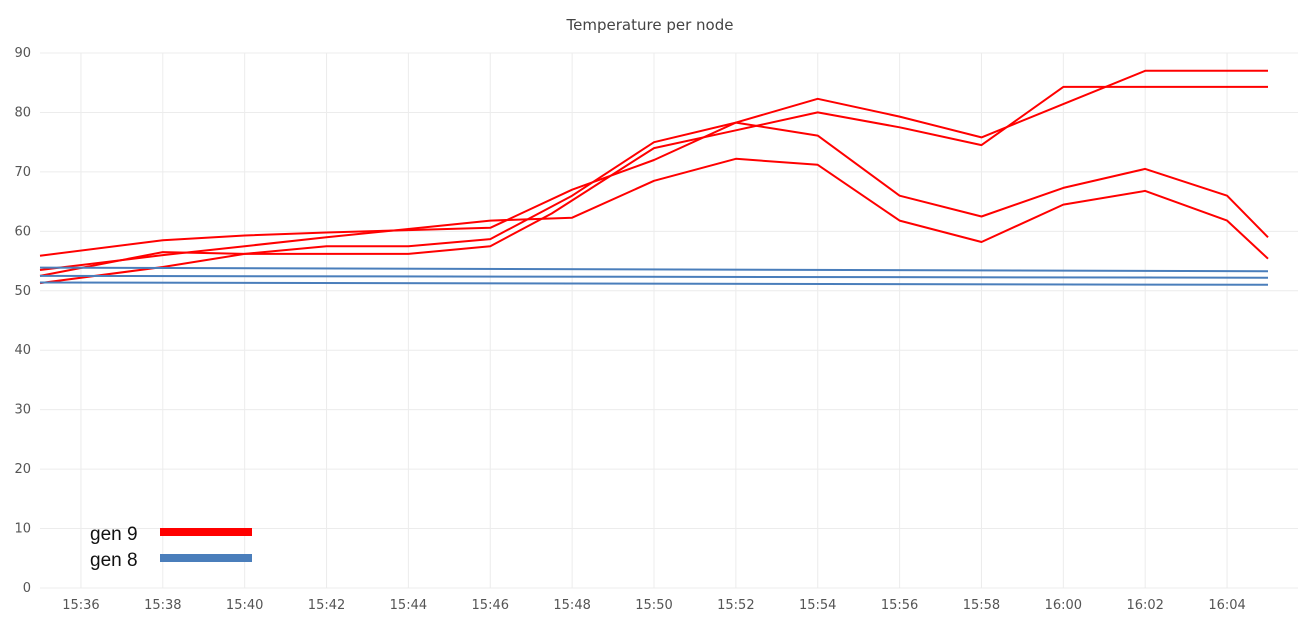  I want to click on x-tick-label: 15:50, so click(653, 605).